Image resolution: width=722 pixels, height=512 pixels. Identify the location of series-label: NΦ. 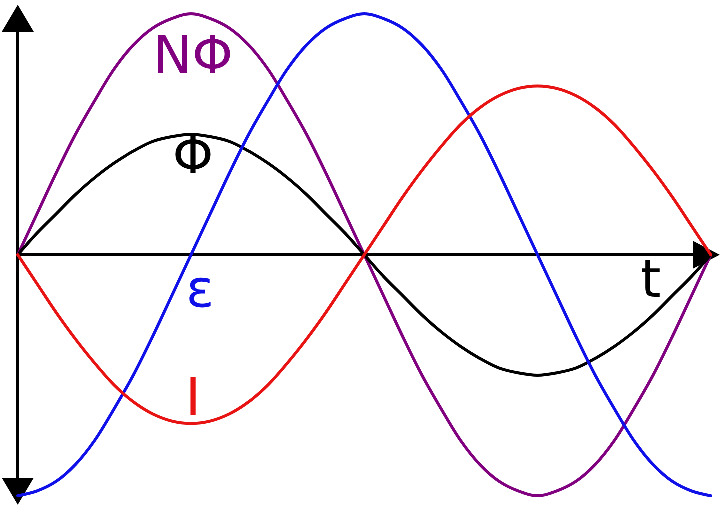
(193, 56).